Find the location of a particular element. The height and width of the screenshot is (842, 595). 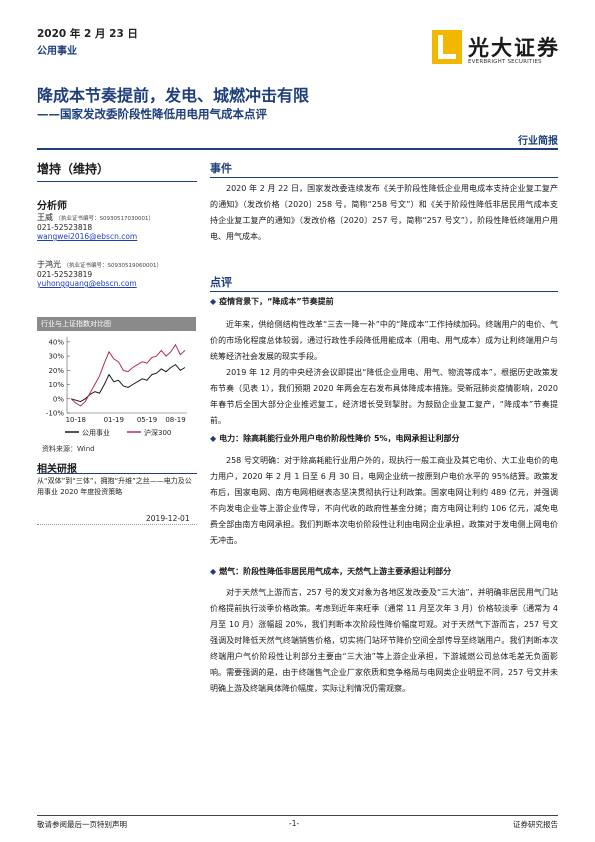

y-tick-label: 10% is located at coordinates (56, 385).